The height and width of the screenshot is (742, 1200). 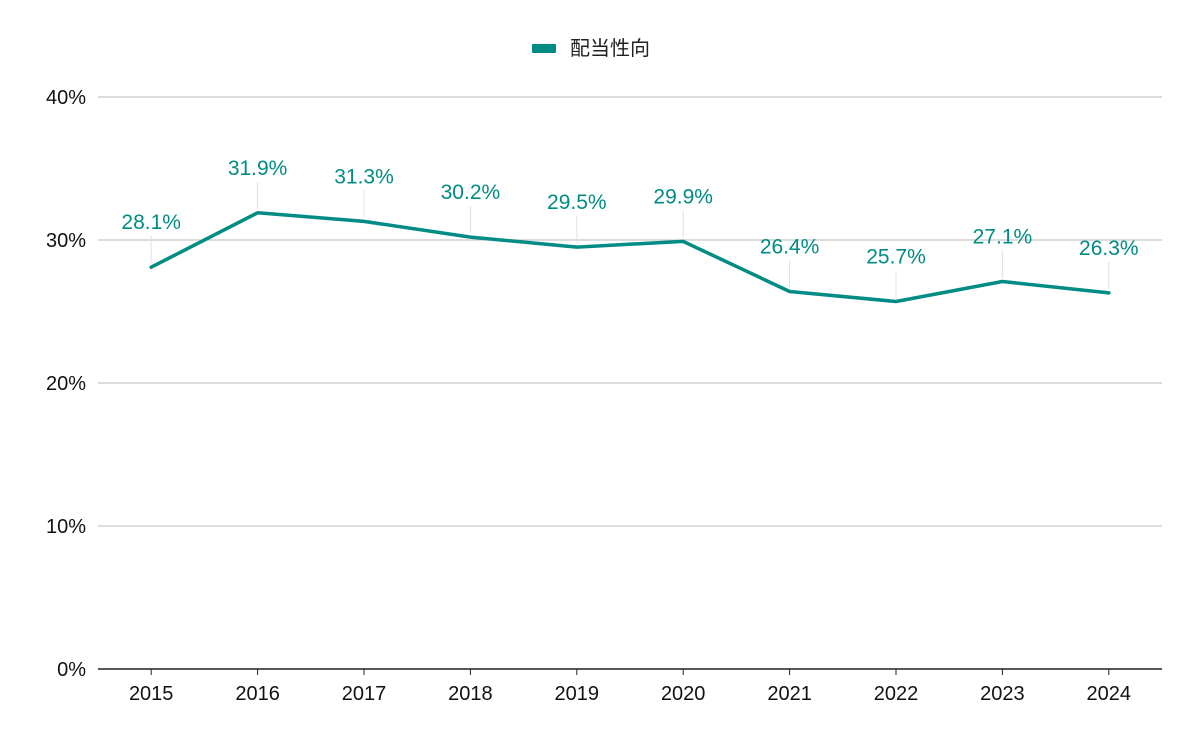 I want to click on x-tick-label: 2024, so click(x=1109, y=694).